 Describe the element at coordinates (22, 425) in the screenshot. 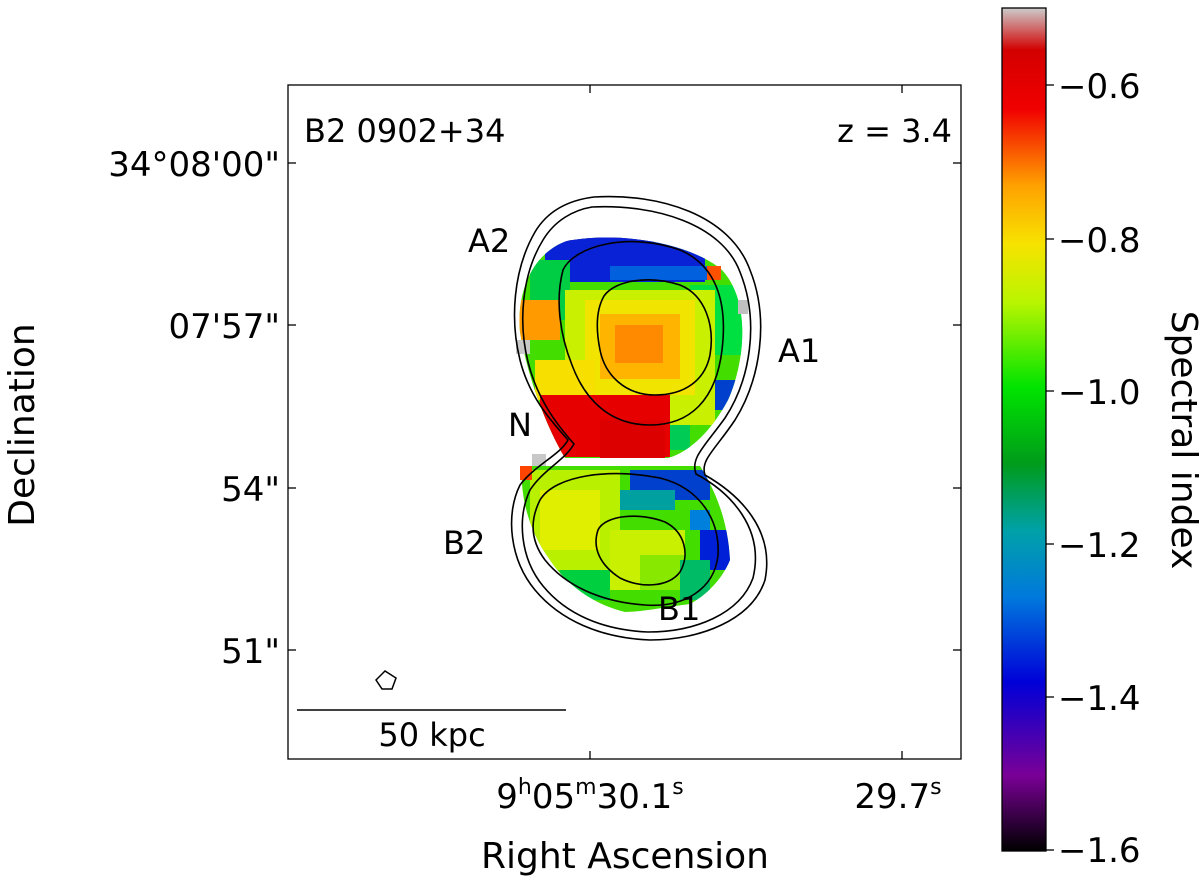

I see `y-axis-label: Declination` at that location.